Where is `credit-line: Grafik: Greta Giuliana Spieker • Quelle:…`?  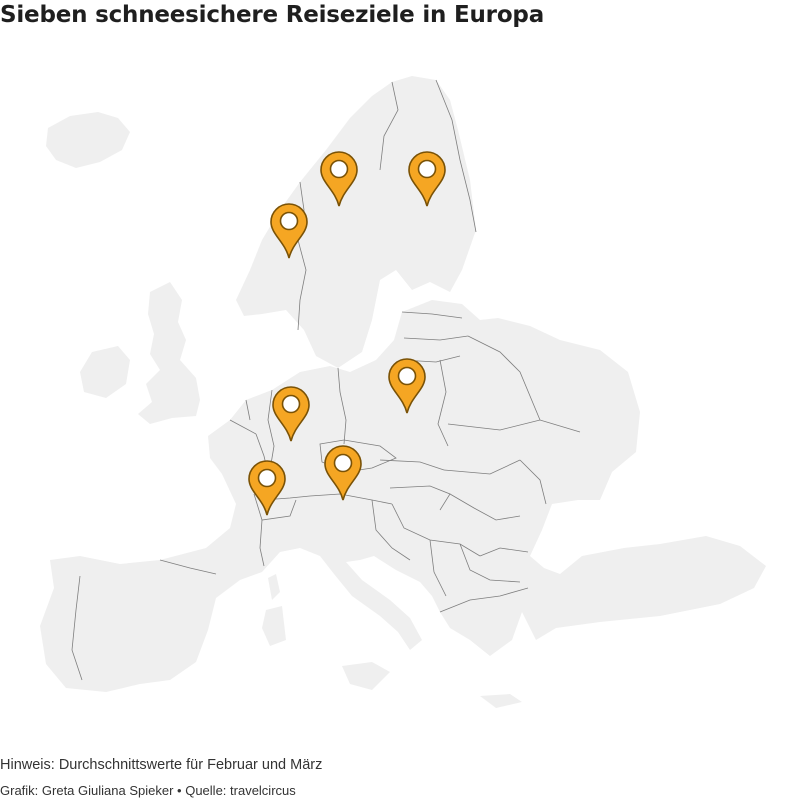
credit-line: Grafik: Greta Giuliana Spieker • Quelle:… is located at coordinates (148, 790).